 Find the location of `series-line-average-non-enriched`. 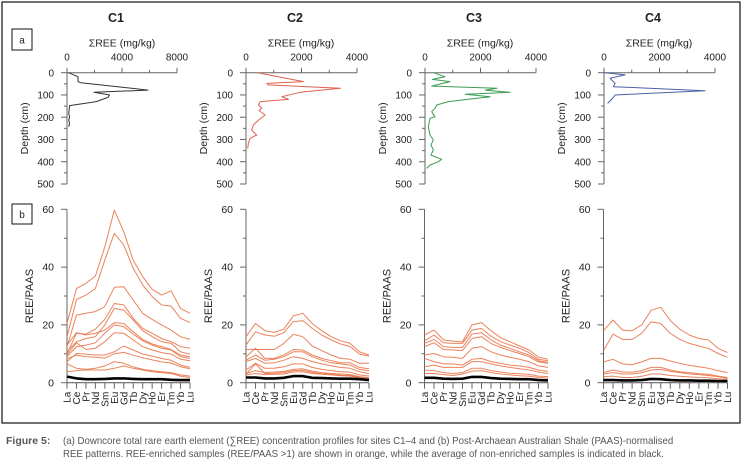

series-line-average-non-enriched is located at coordinates (665, 380).